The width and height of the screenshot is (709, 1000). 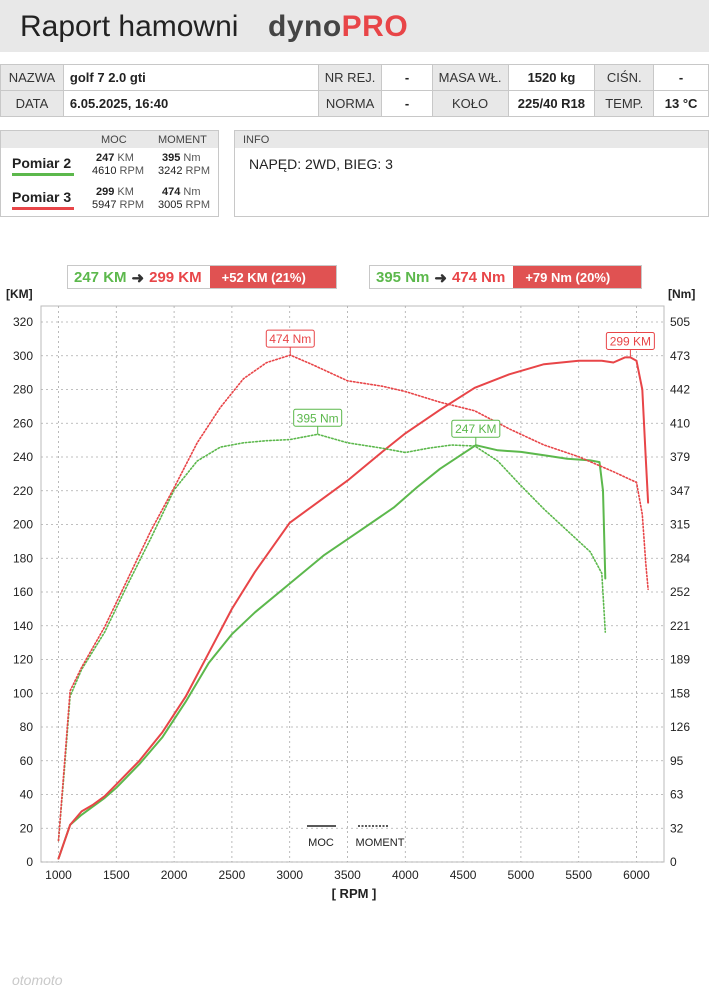 I want to click on torque-comparison: 395 Nm ➜ 474 Nm +79 Nm (20%), so click(x=505, y=277).